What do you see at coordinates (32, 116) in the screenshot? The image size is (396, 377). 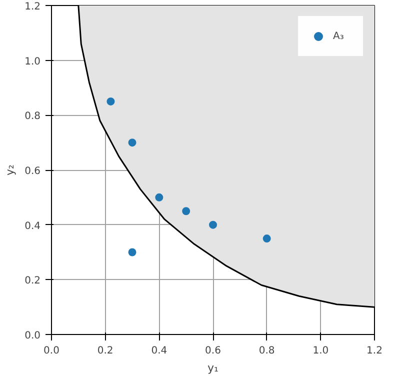 I see `y-tick-label: 0.8` at bounding box center [32, 116].